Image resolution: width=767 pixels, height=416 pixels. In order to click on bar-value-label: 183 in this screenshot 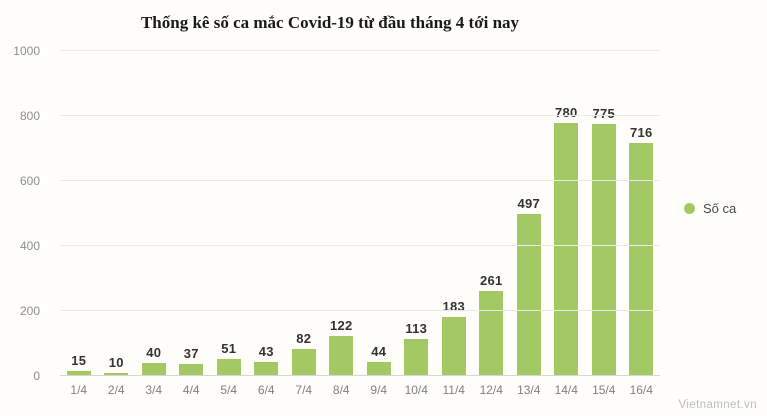, I will do `click(454, 306)`.